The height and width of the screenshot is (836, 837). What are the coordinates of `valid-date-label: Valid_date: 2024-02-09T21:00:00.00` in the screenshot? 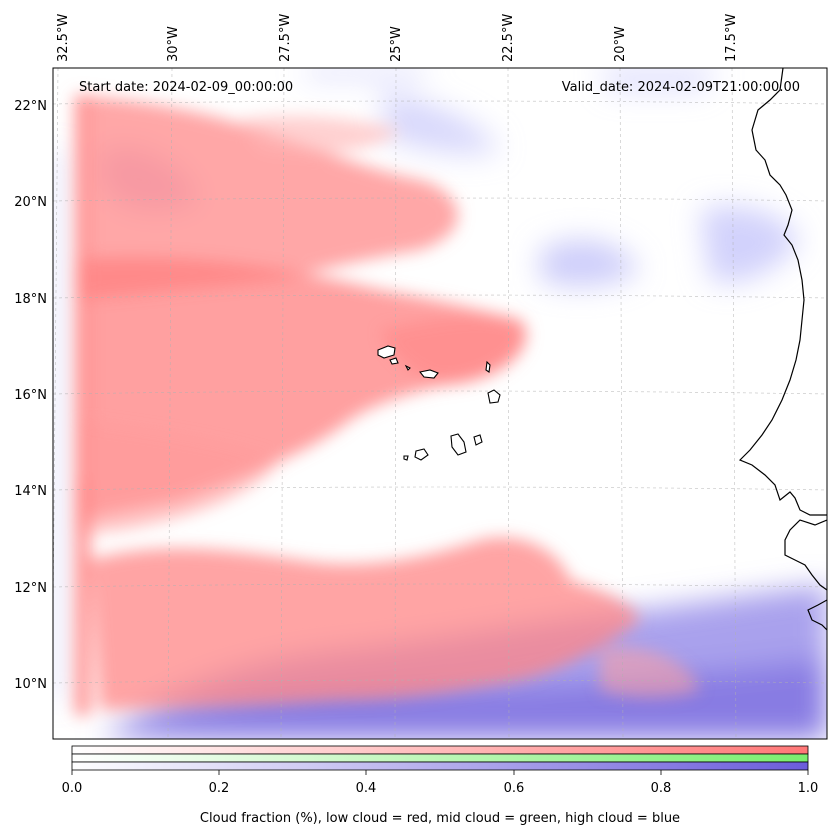 It's located at (681, 87).